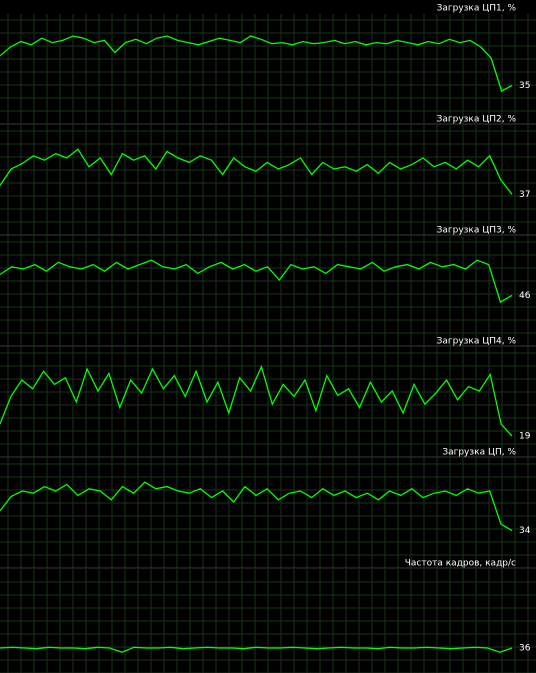 This screenshot has width=536, height=673. Describe the element at coordinates (477, 120) in the screenshot. I see `title: Загрузка ЦП2, %` at that location.